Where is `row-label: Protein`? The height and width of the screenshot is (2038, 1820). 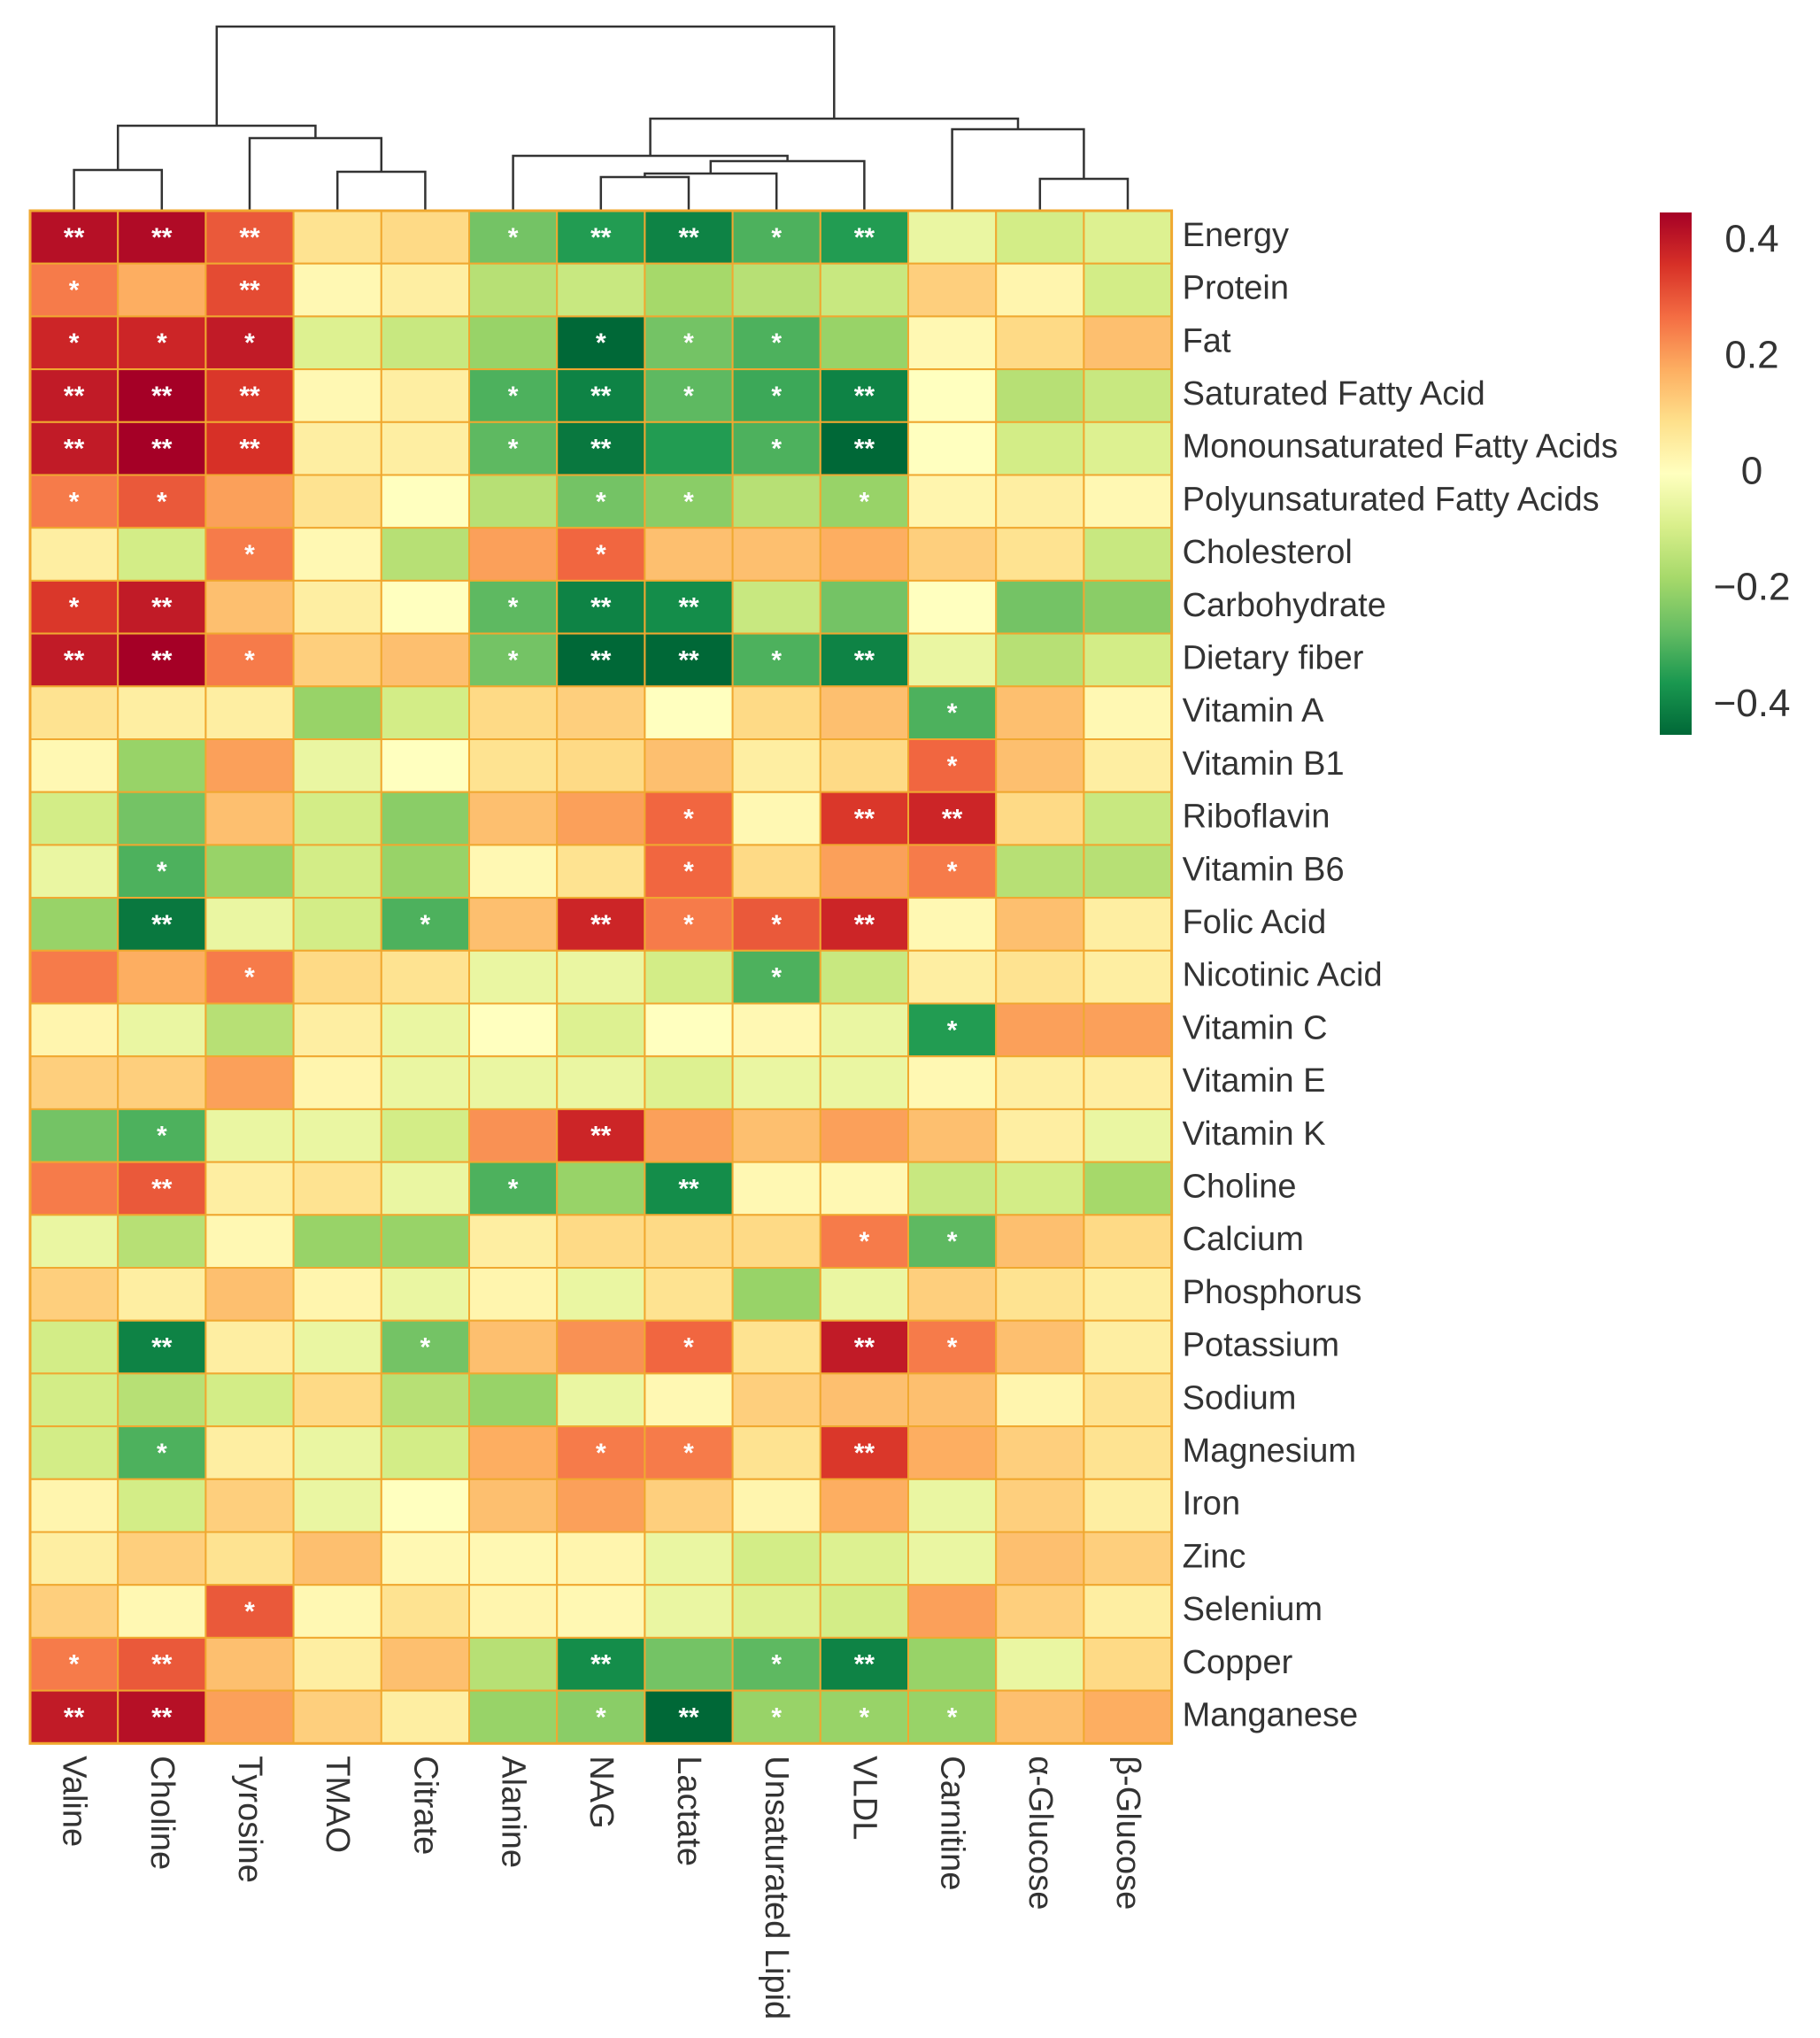 row-label: Protein is located at coordinates (1236, 288).